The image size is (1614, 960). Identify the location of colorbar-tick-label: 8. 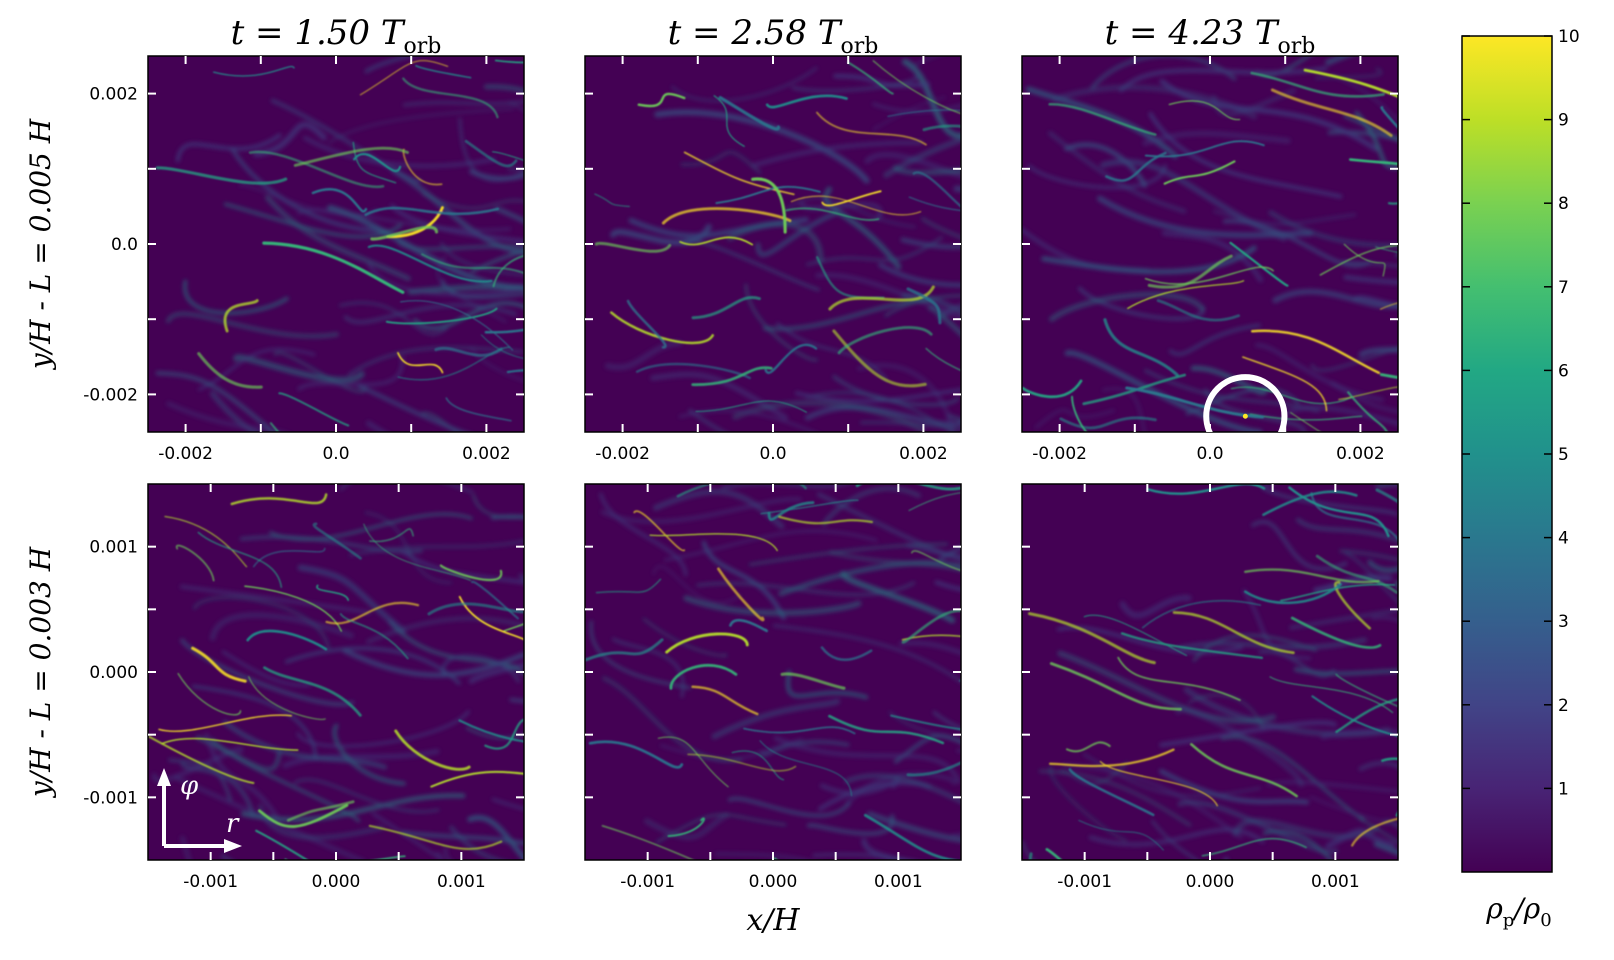
(1563, 204).